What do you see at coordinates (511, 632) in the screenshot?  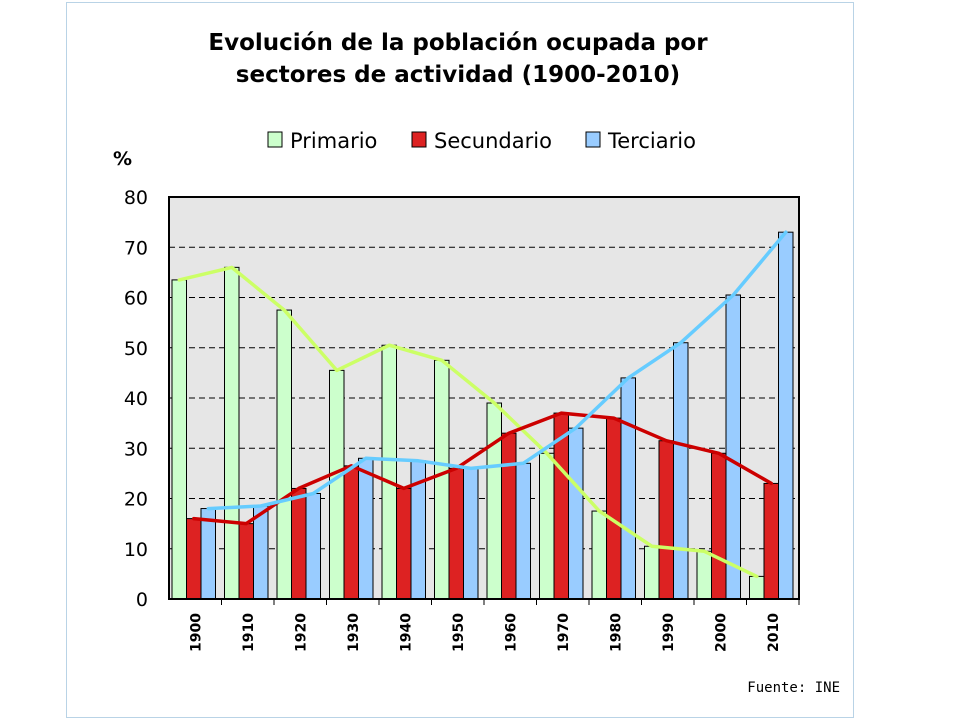 I see `x-tick-label: 1960` at bounding box center [511, 632].